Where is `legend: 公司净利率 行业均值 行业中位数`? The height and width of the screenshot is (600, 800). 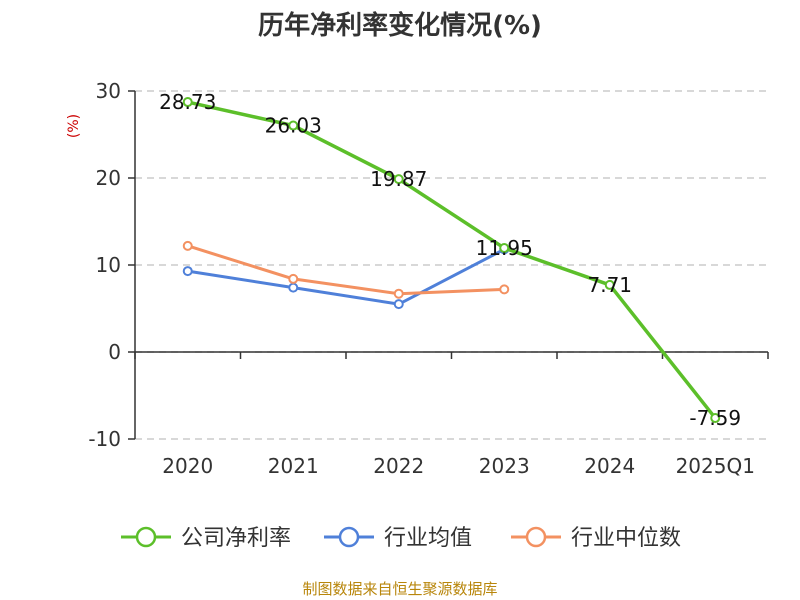 legend: 公司净利率 行业均值 行业中位数 is located at coordinates (401, 538).